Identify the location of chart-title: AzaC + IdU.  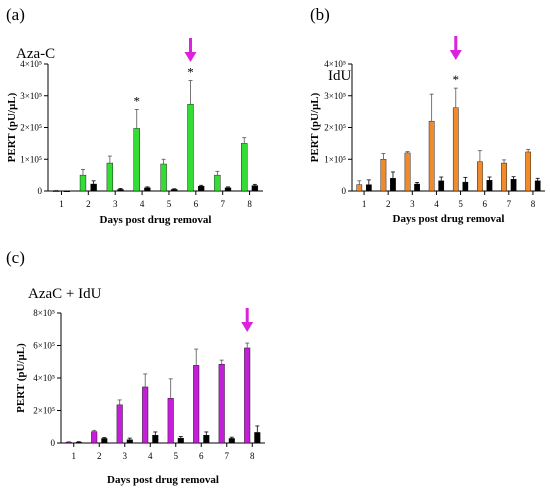
(65, 294).